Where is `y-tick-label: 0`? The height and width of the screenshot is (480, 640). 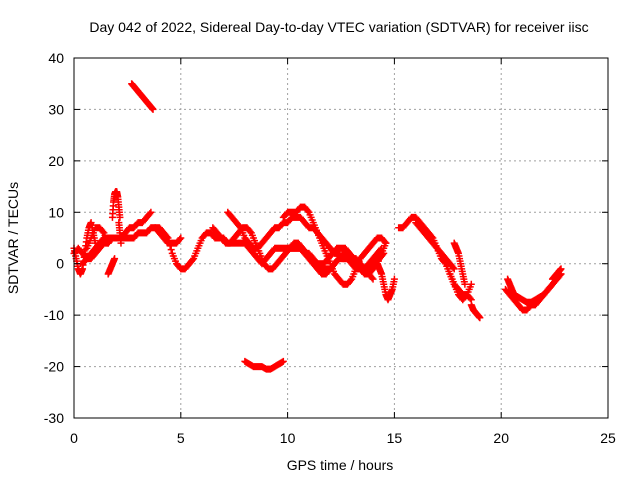 y-tick-label: 0 is located at coordinates (60, 264).